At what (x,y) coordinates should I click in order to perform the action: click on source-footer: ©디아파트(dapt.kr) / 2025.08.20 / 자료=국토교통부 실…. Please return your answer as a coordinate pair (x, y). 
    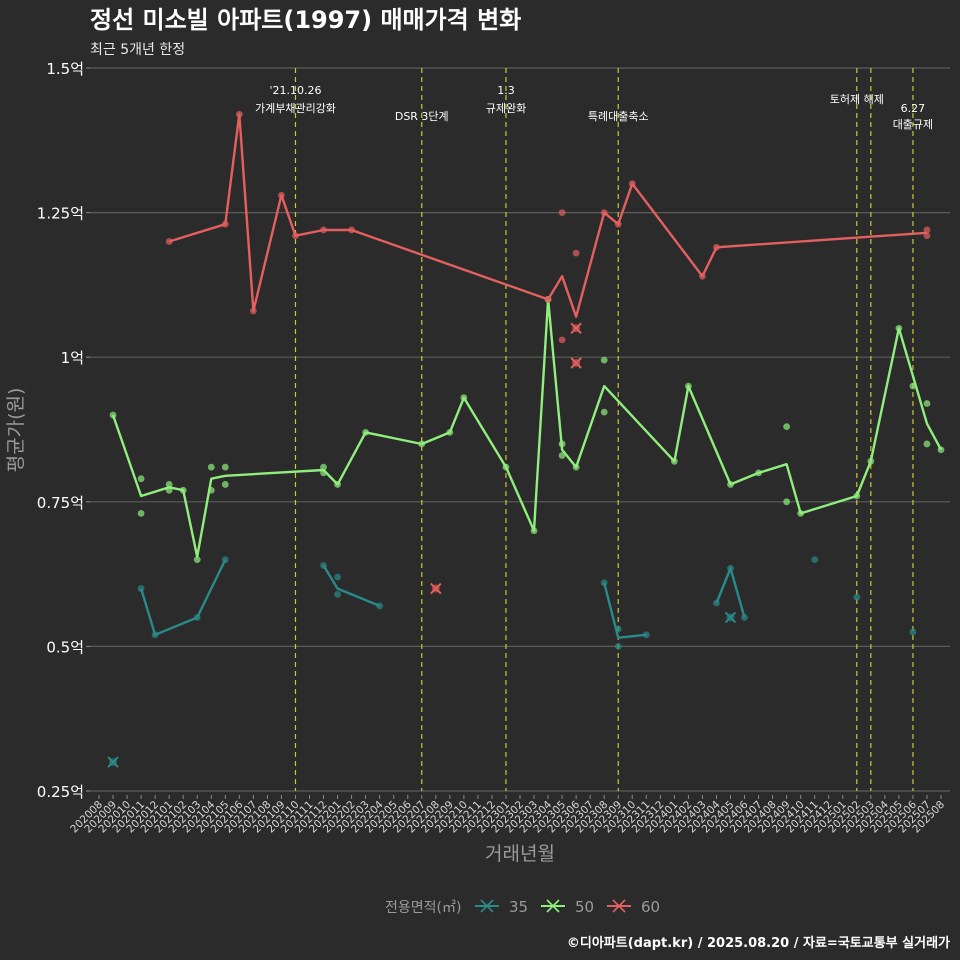
    Looking at the image, I should click on (758, 943).